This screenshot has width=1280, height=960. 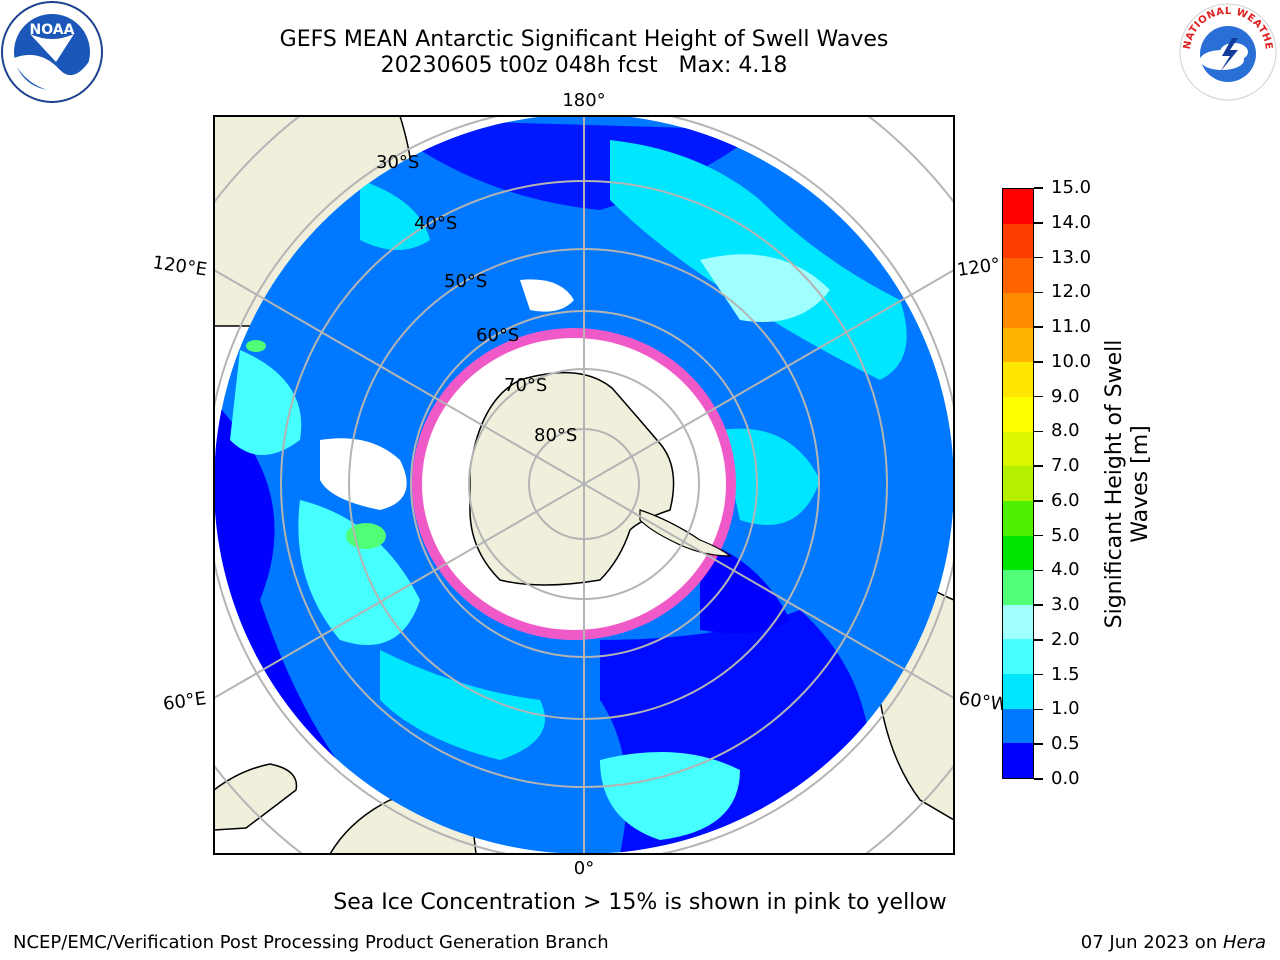 What do you see at coordinates (572, 478) in the screenshot?
I see `antarctica-land` at bounding box center [572, 478].